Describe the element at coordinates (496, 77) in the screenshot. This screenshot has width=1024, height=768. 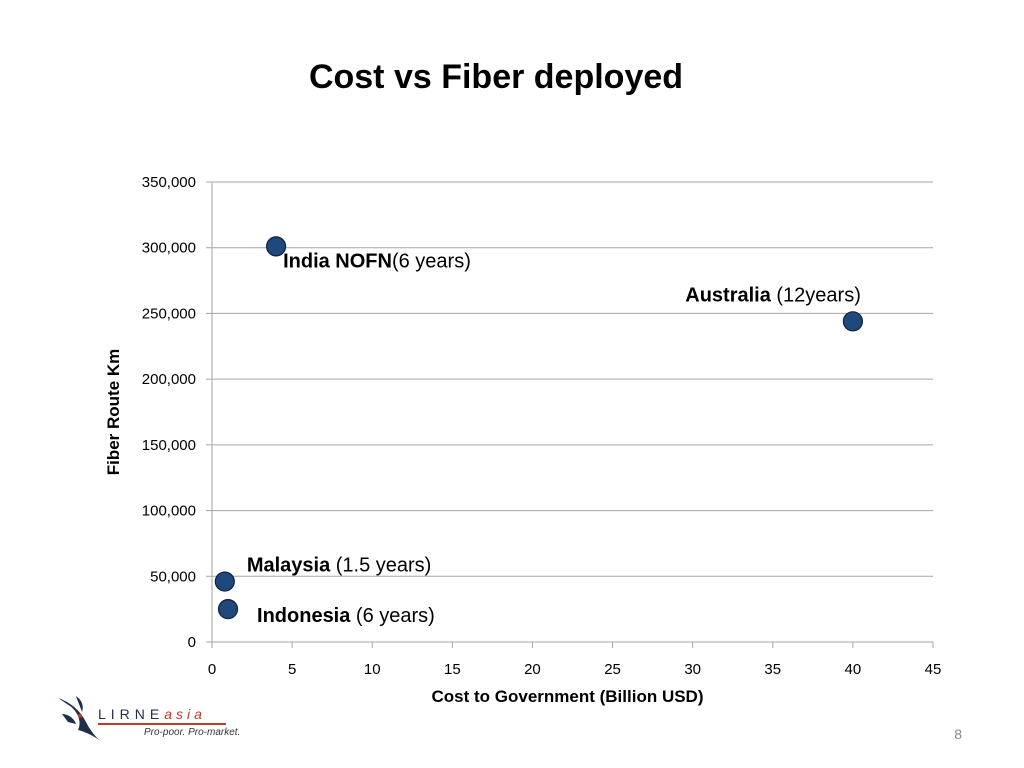
I see `slide-title: Cost vs Fiber deployed` at that location.